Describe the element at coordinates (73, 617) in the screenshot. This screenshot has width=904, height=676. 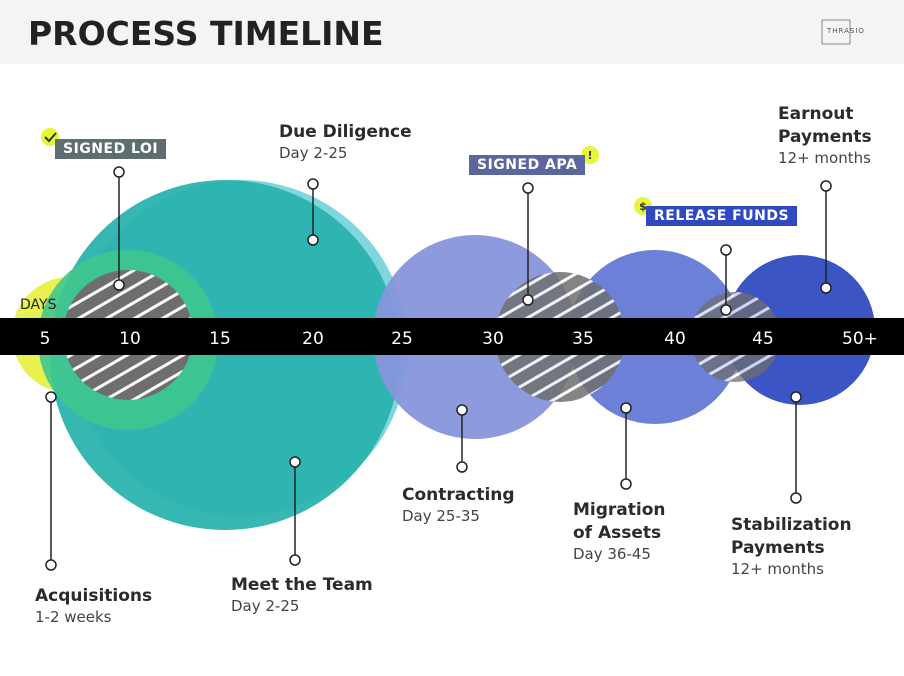
I see `stage-detail: 1-2 weeks` at that location.